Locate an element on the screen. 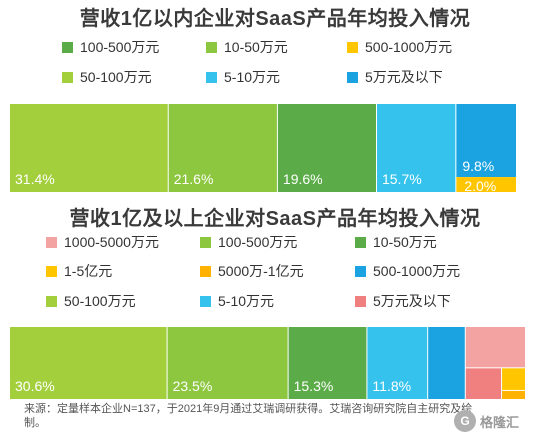 This screenshot has height=437, width=550. watermark-logo-icon: G is located at coordinates (465, 421).